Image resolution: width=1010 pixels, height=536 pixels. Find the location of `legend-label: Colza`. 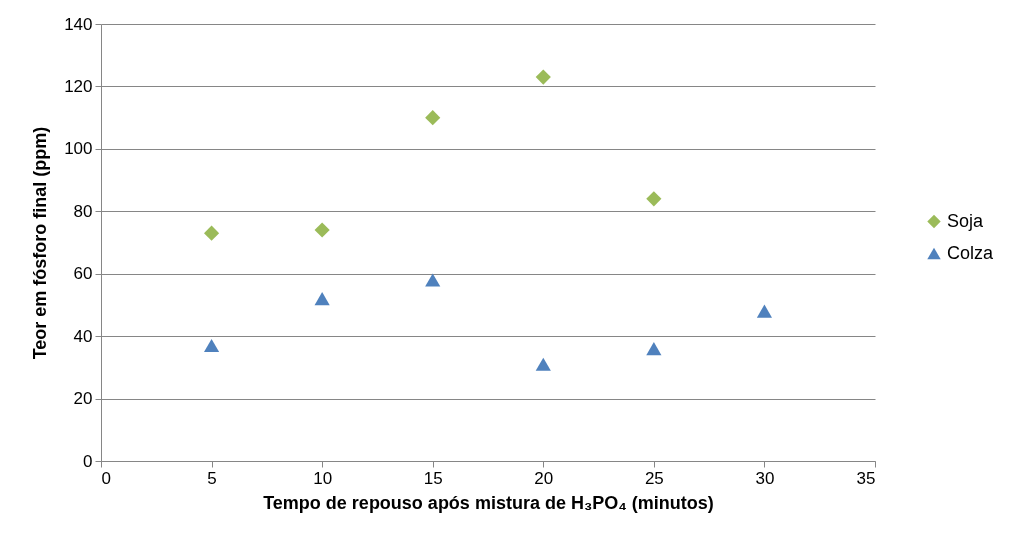

legend-label: Colza is located at coordinates (971, 252).